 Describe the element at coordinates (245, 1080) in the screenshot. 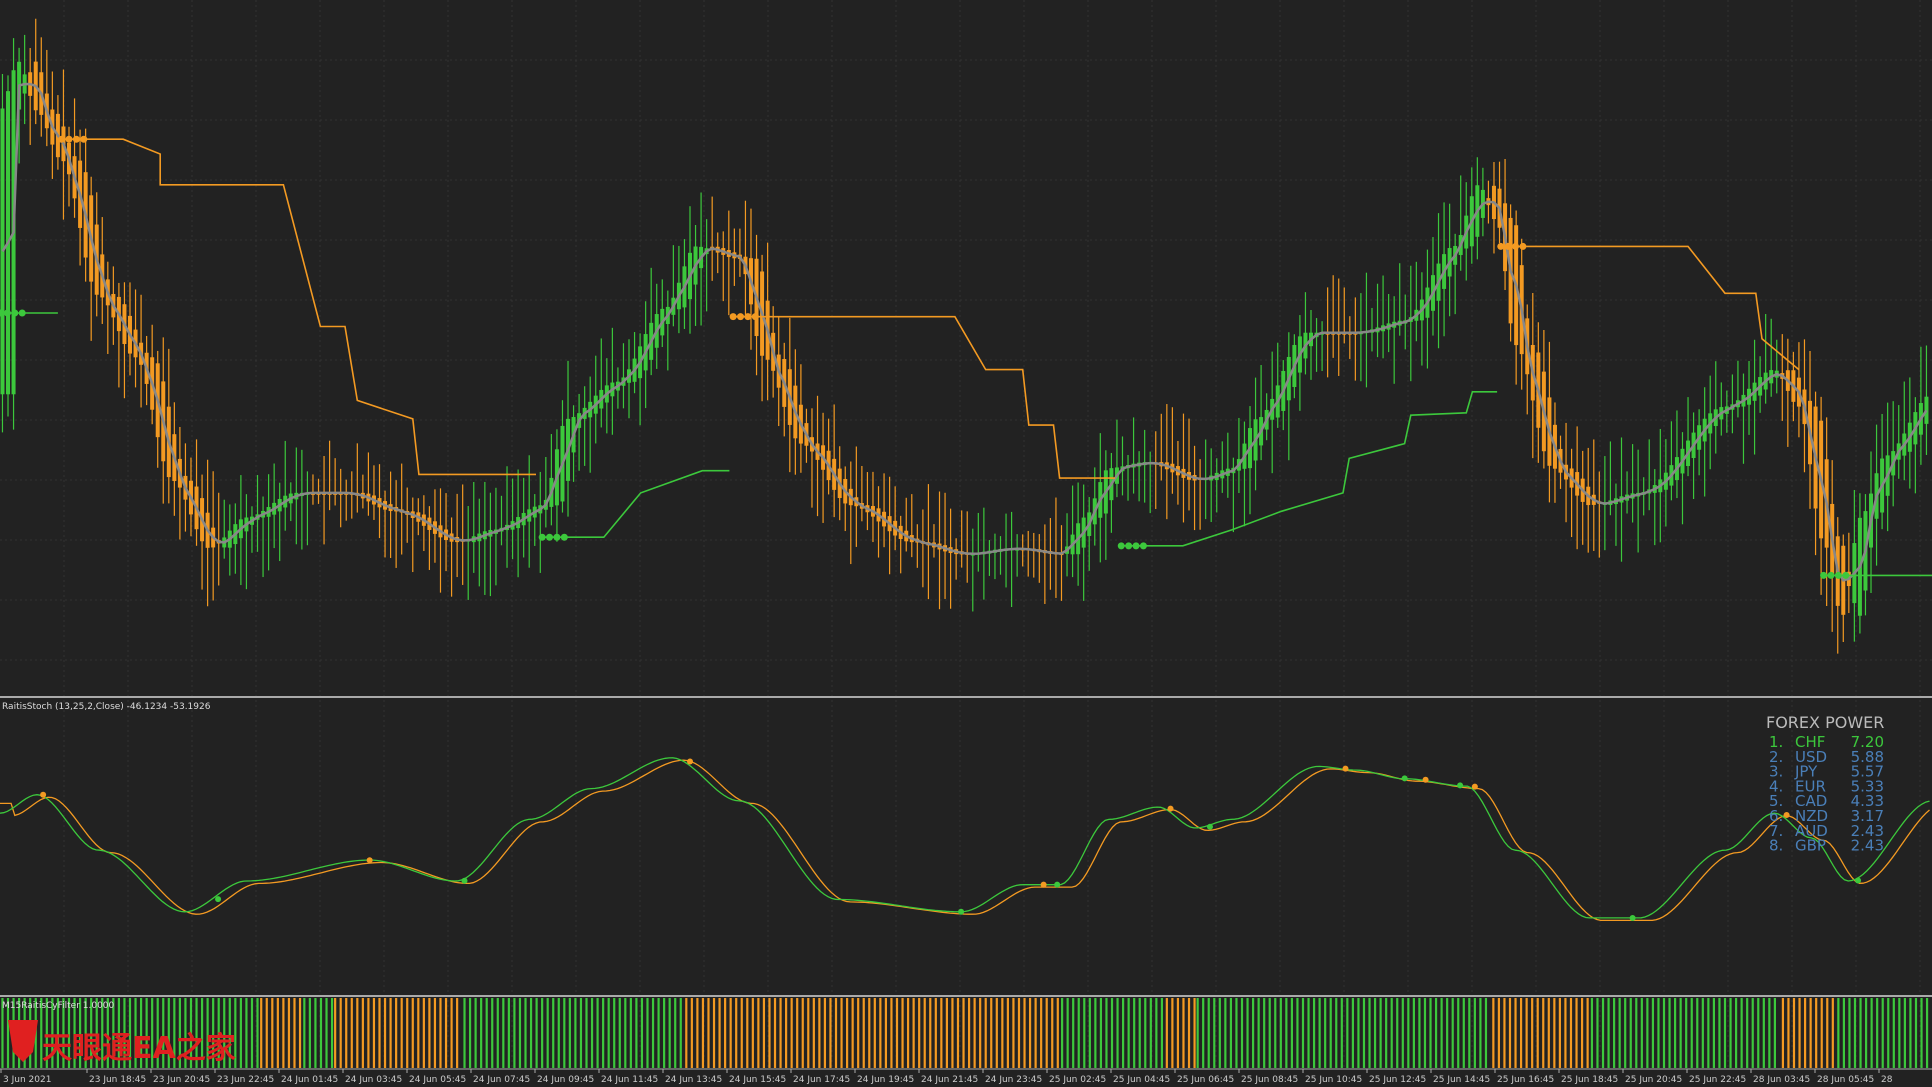

I see `time-label: 23 Jun 22:45` at that location.